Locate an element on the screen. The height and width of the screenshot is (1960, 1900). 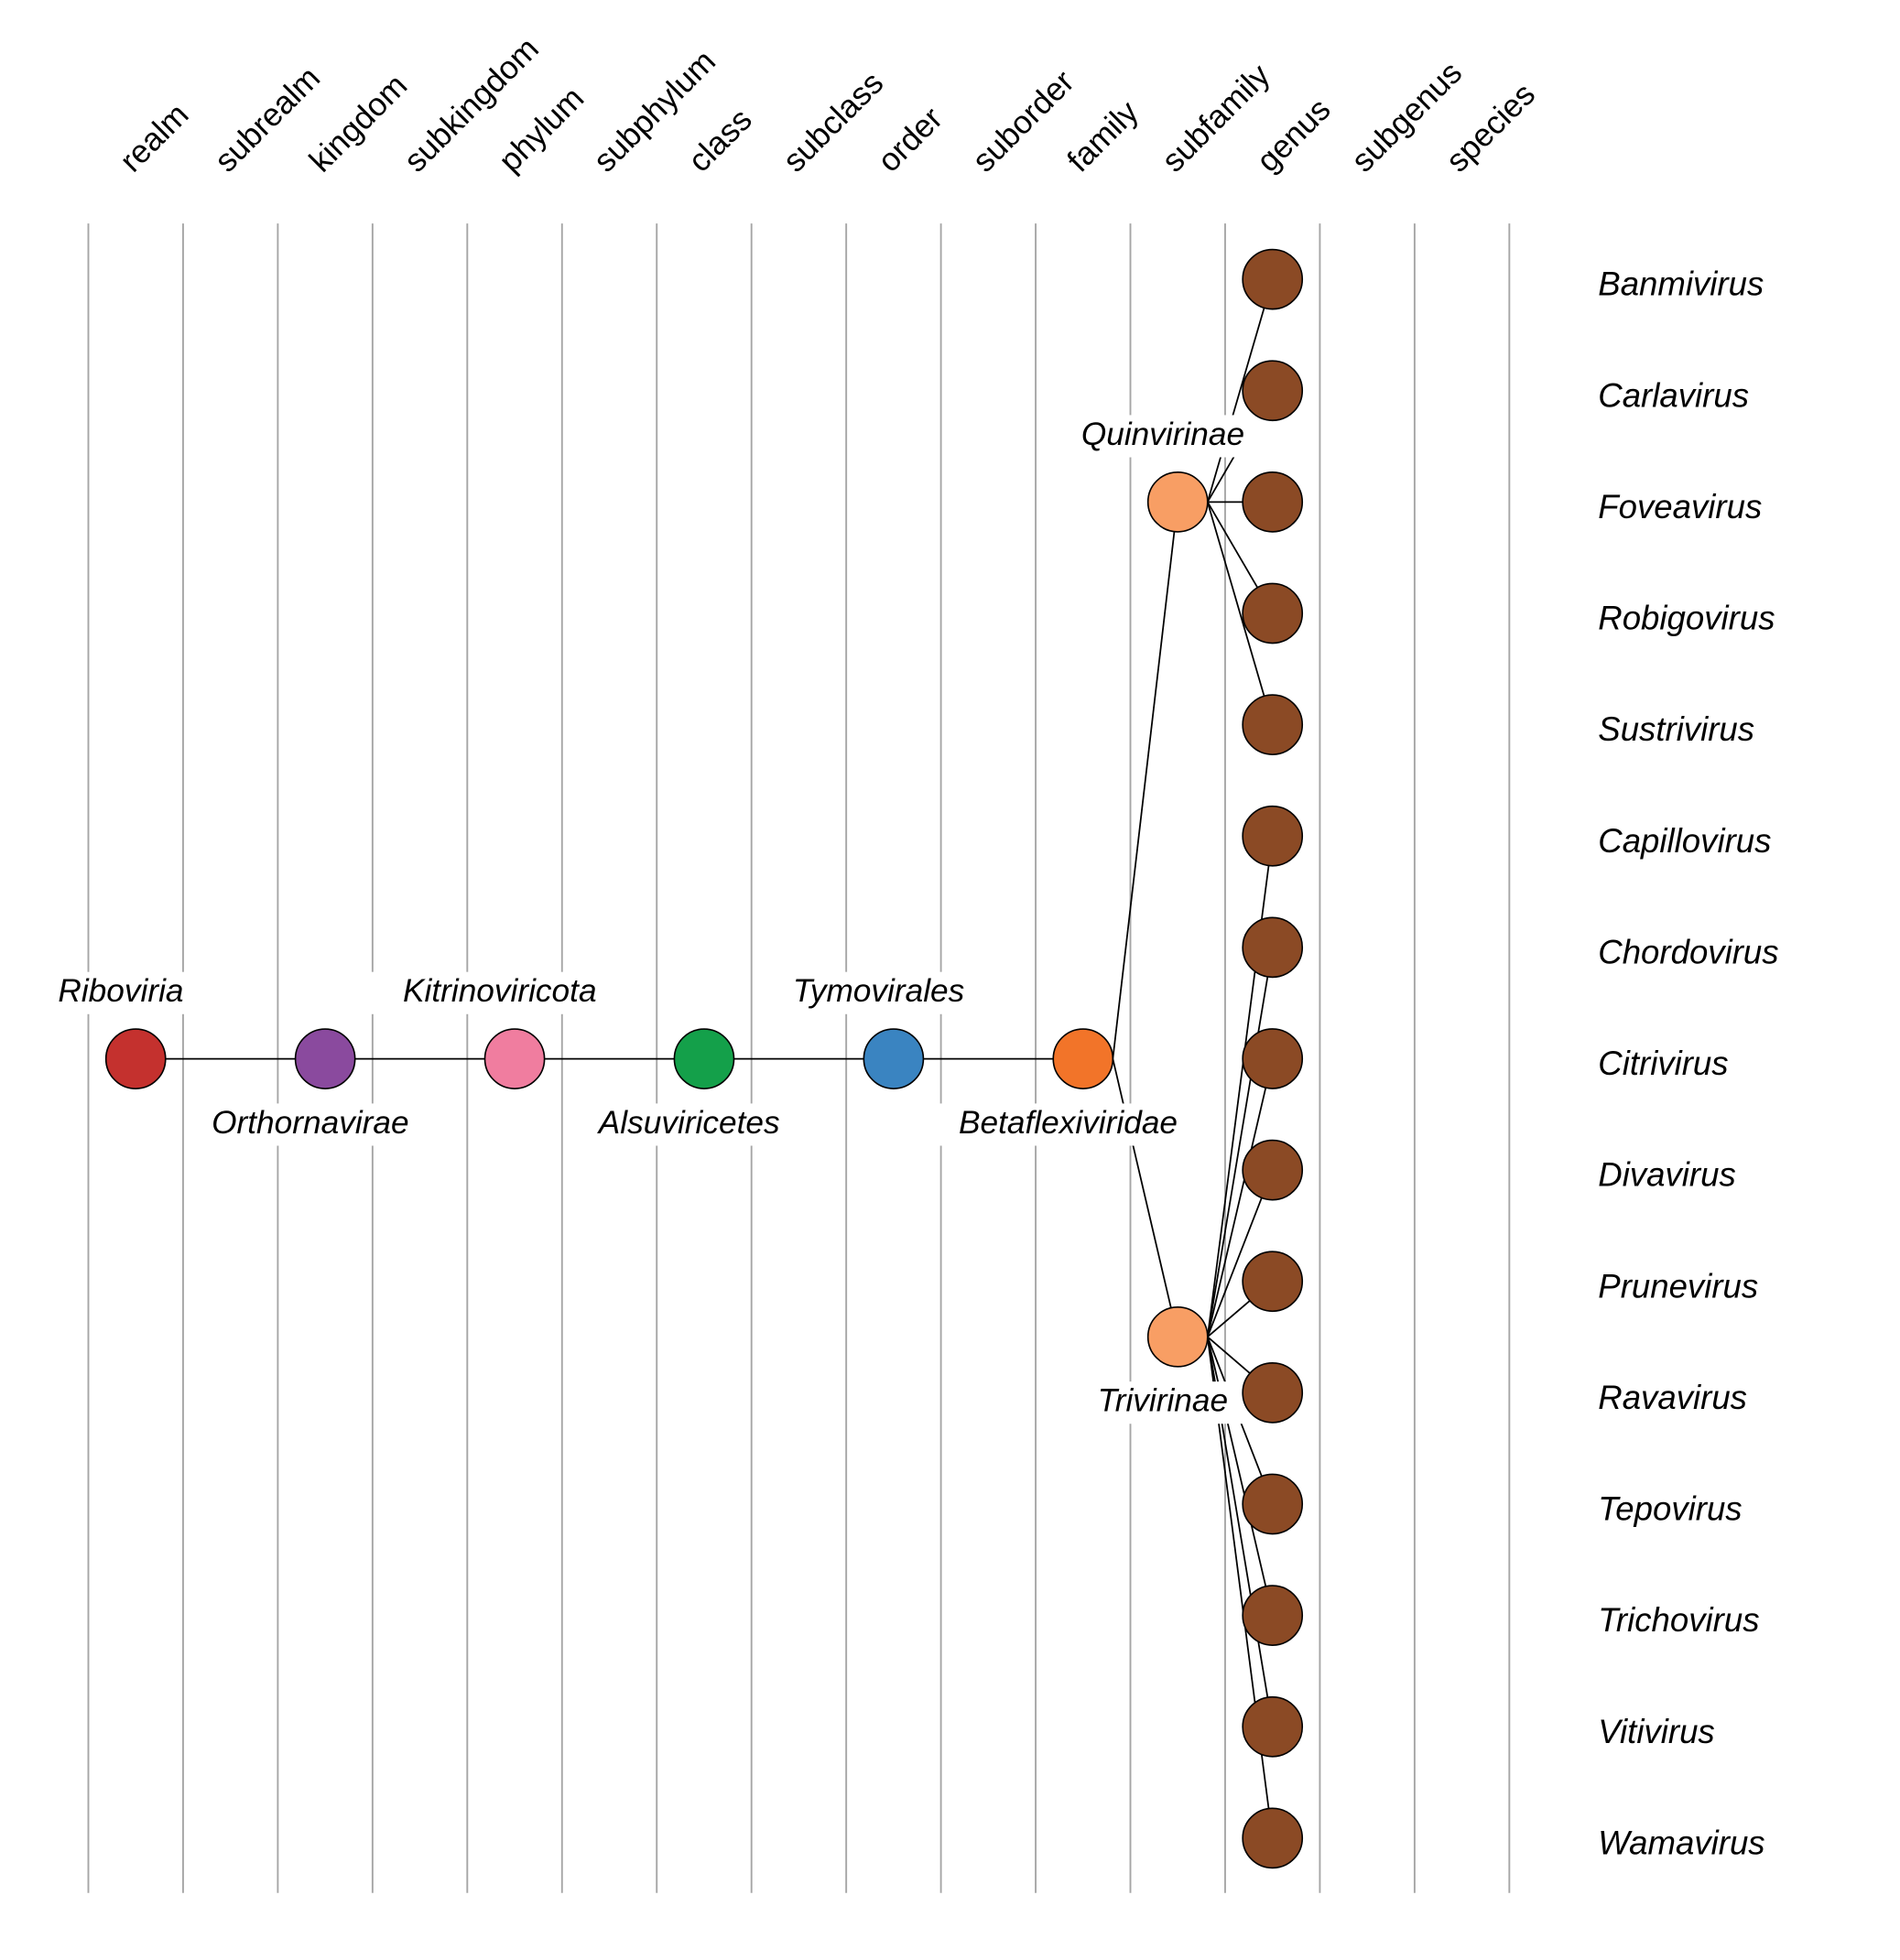
node-trichovirus is located at coordinates (1273, 1615).